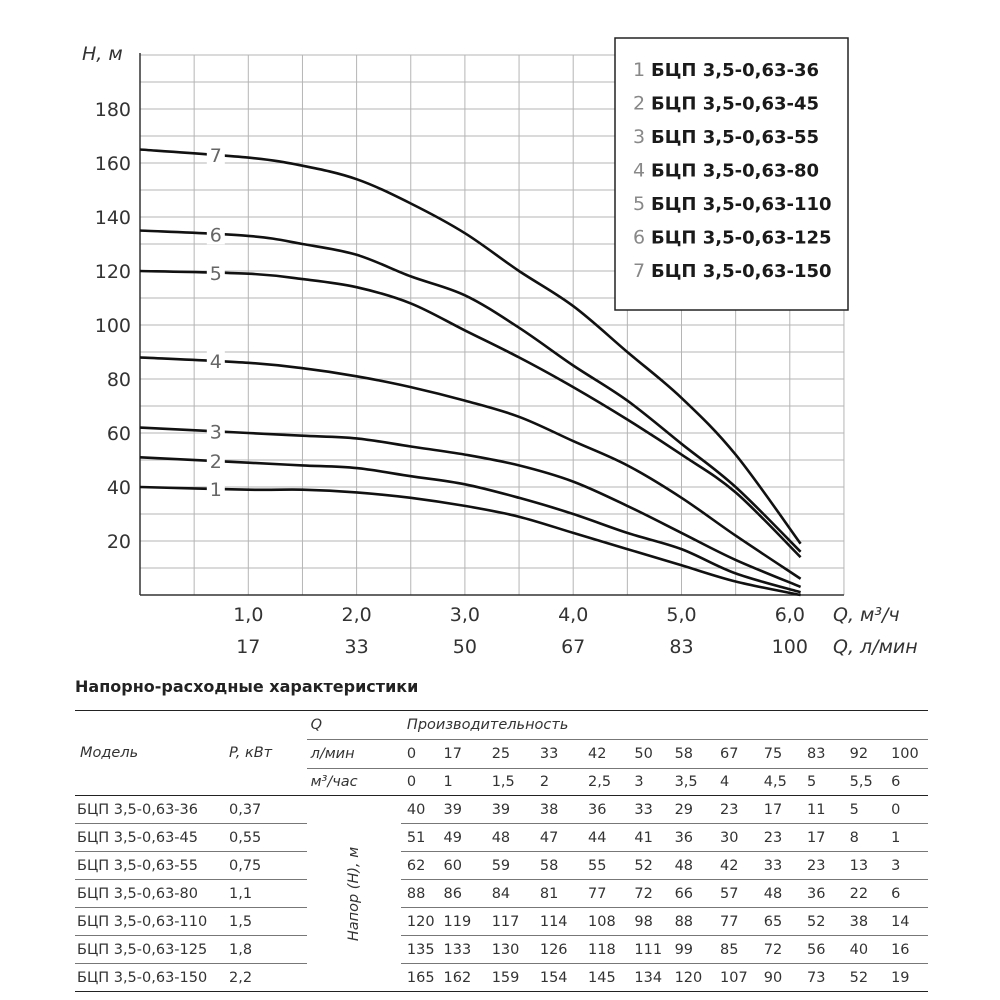 This screenshot has height=1000, width=1000. Describe the element at coordinates (779, 865) in the screenshot. I see `head-value-cell: 33` at that location.